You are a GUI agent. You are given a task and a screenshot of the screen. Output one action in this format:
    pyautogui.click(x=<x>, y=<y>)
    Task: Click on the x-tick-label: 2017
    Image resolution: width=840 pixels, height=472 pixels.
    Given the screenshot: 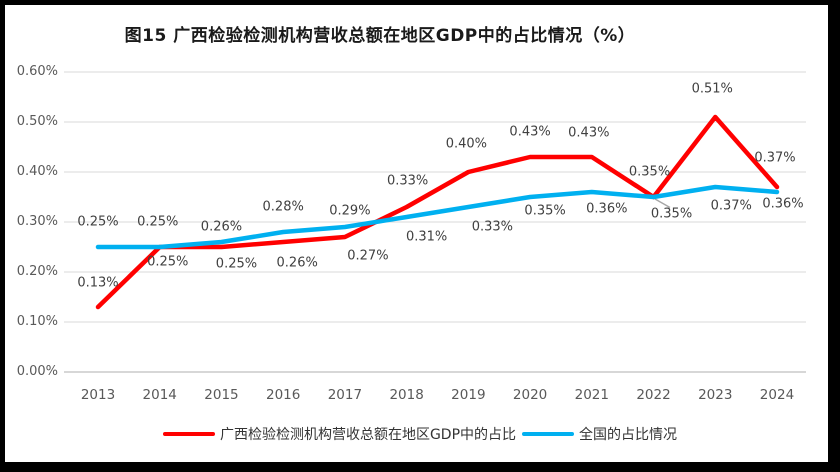 What is the action you would take?
    pyautogui.click(x=345, y=395)
    